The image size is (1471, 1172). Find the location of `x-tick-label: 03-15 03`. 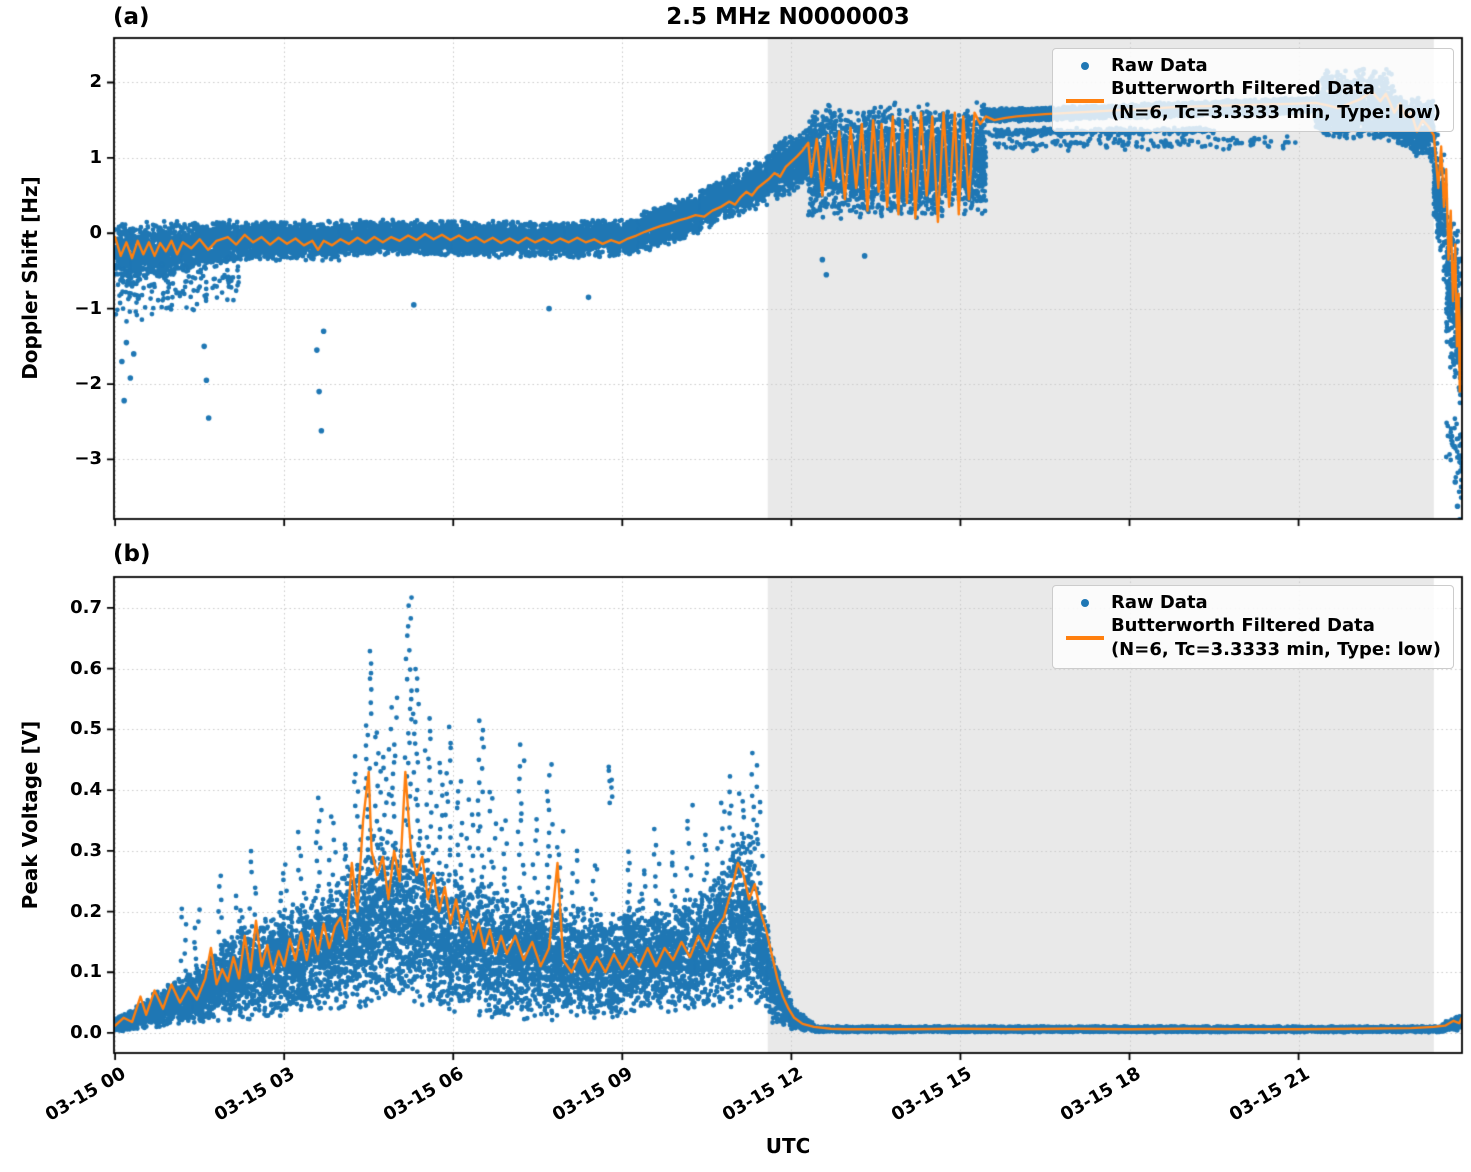

x-tick-label: 03-15 03 is located at coordinates (255, 1094).